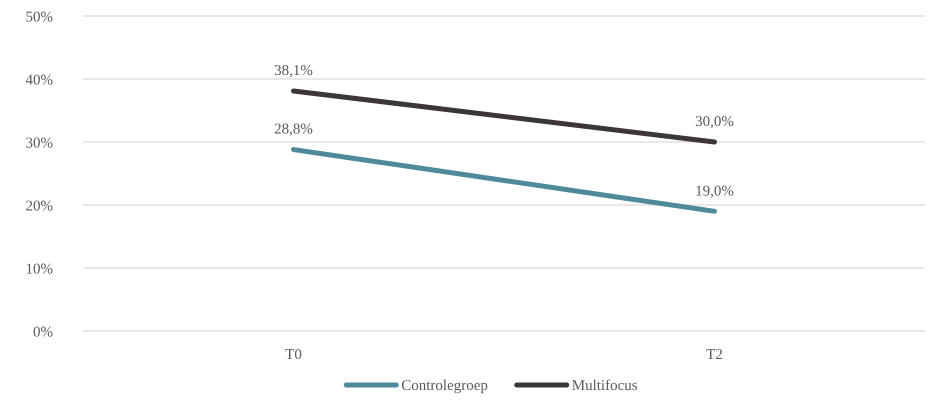 Image resolution: width=930 pixels, height=400 pixels. Describe the element at coordinates (39, 206) in the screenshot. I see `y-tick-label: 20%` at that location.